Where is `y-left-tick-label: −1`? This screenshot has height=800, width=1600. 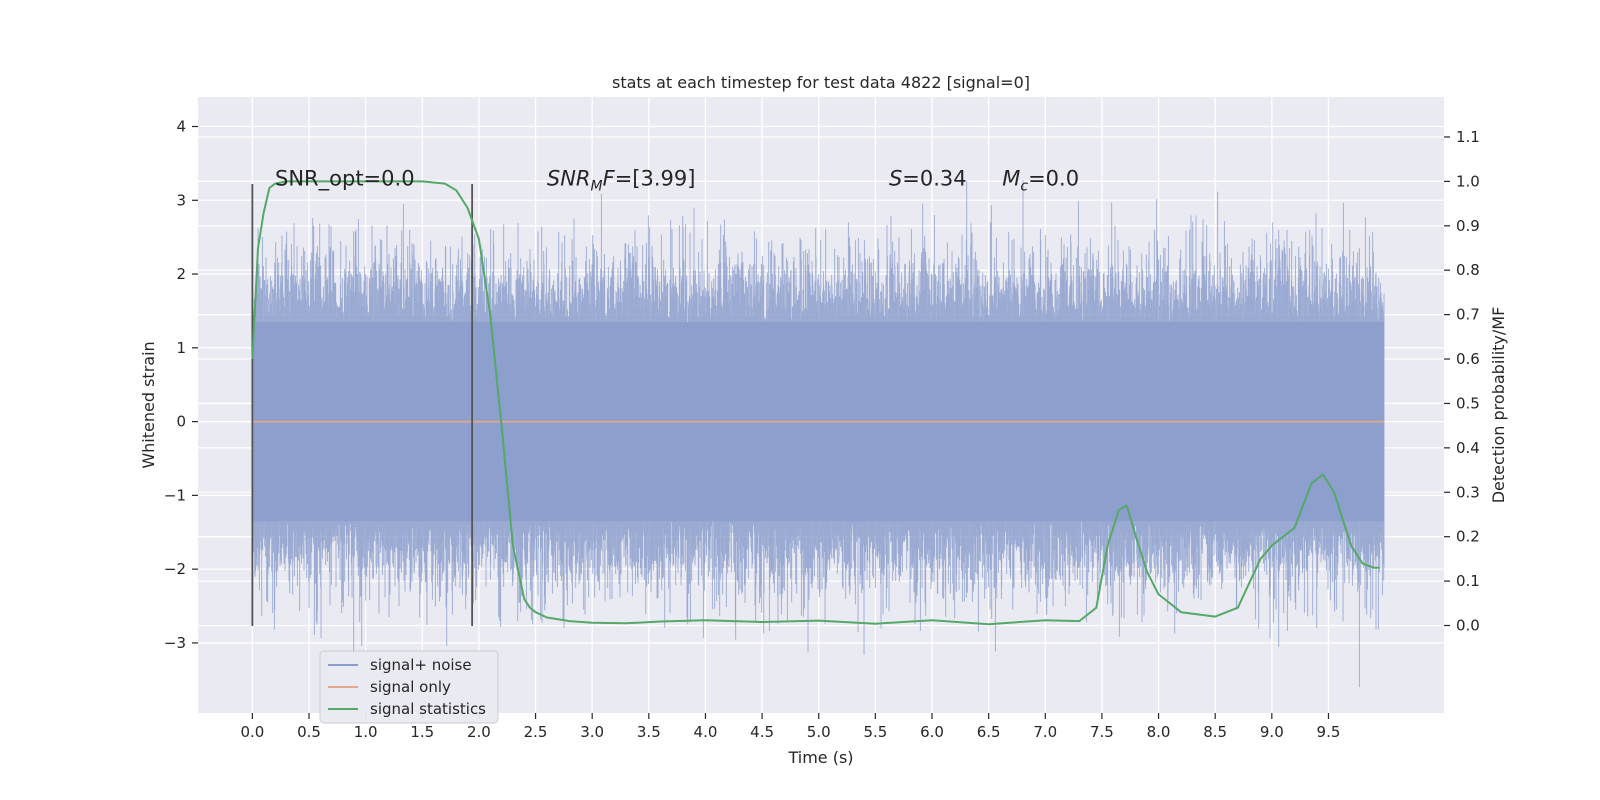 y-left-tick-label: −1 is located at coordinates (175, 495).